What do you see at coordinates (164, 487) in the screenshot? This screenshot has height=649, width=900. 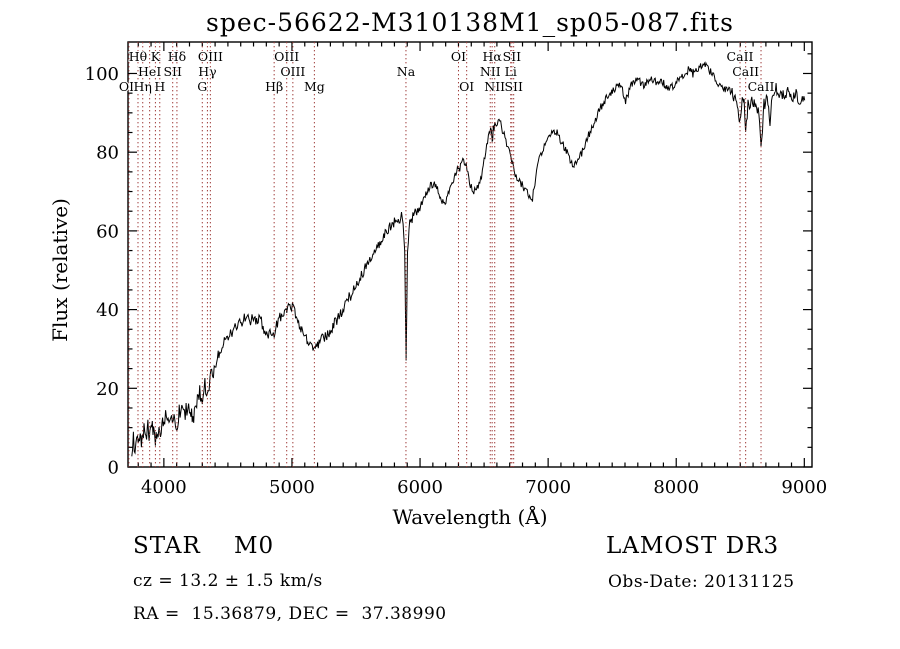 I see `svg-text: 4000` at bounding box center [164, 487].